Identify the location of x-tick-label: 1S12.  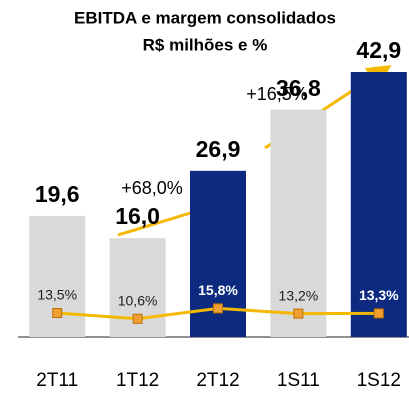
(379, 380).